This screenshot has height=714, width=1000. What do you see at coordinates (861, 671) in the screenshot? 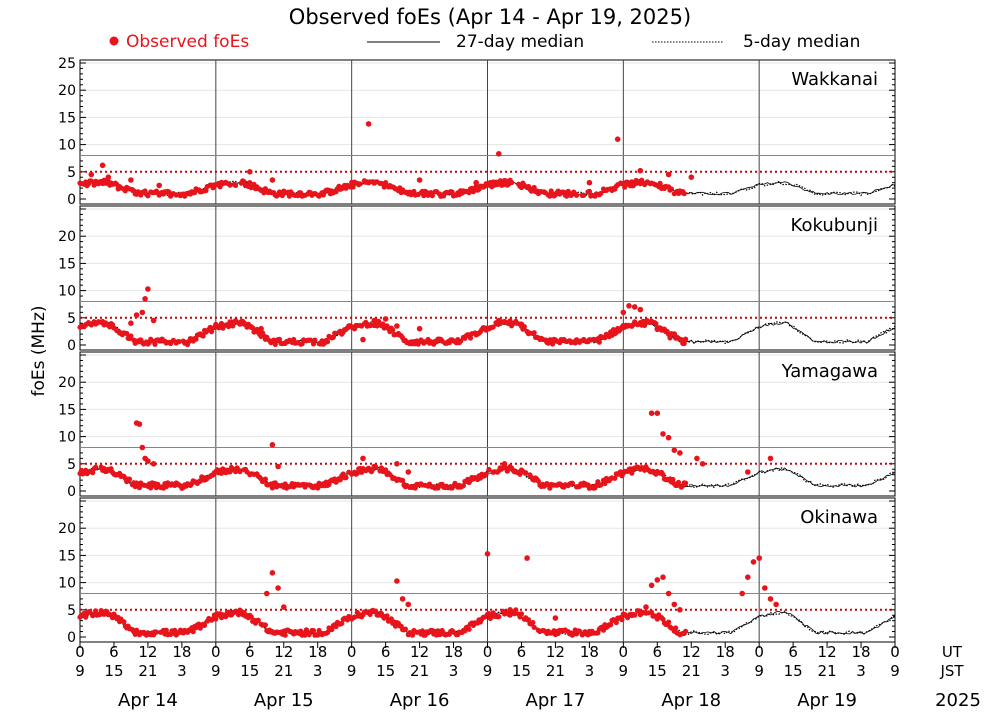
I see `x-tick-label-jst: 3` at bounding box center [861, 671].